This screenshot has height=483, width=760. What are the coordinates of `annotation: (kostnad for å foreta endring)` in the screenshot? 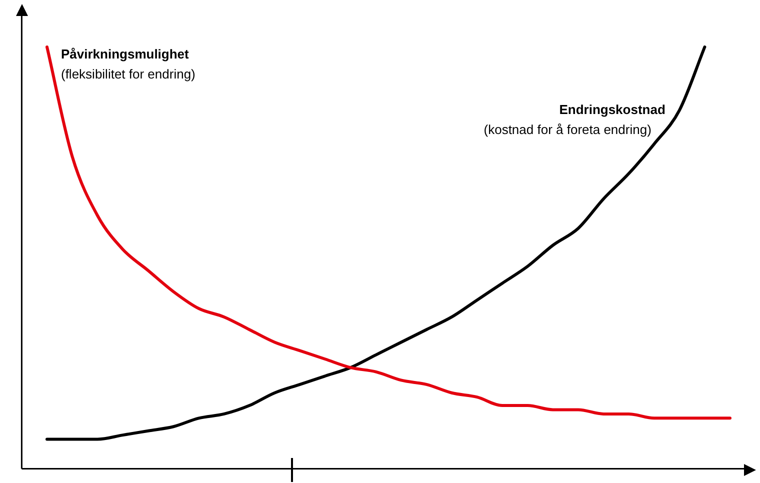 It's located at (568, 129).